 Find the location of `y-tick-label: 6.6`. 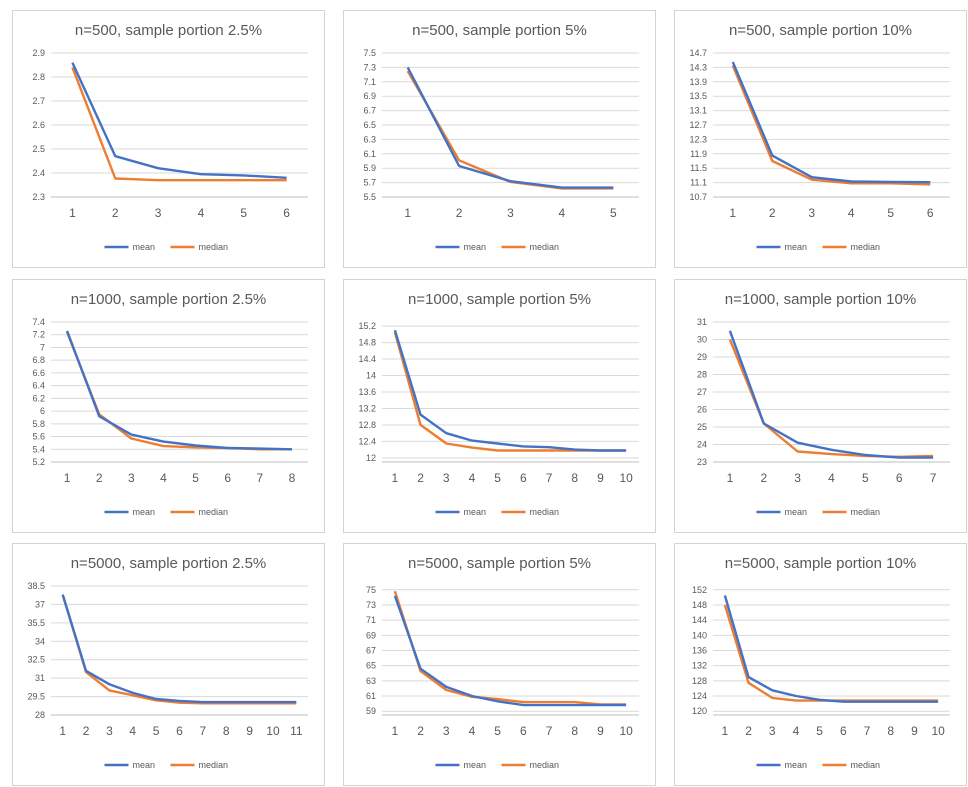

y-tick-label: 6.6 is located at coordinates (38, 373).